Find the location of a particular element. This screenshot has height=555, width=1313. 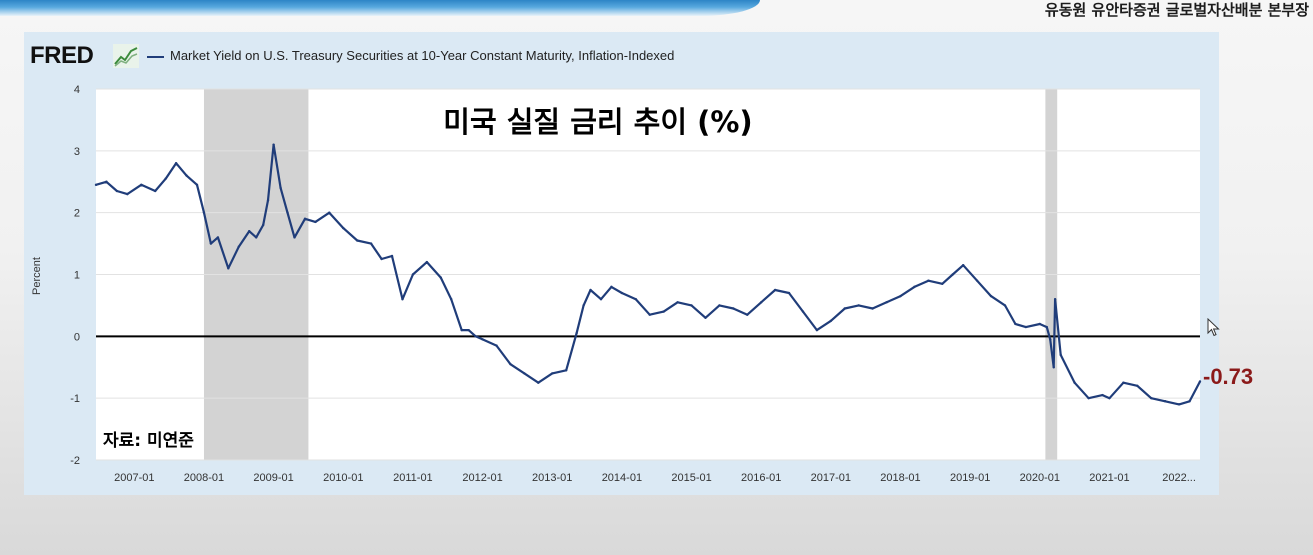

x-tick-label: 2014-01 is located at coordinates (622, 478).